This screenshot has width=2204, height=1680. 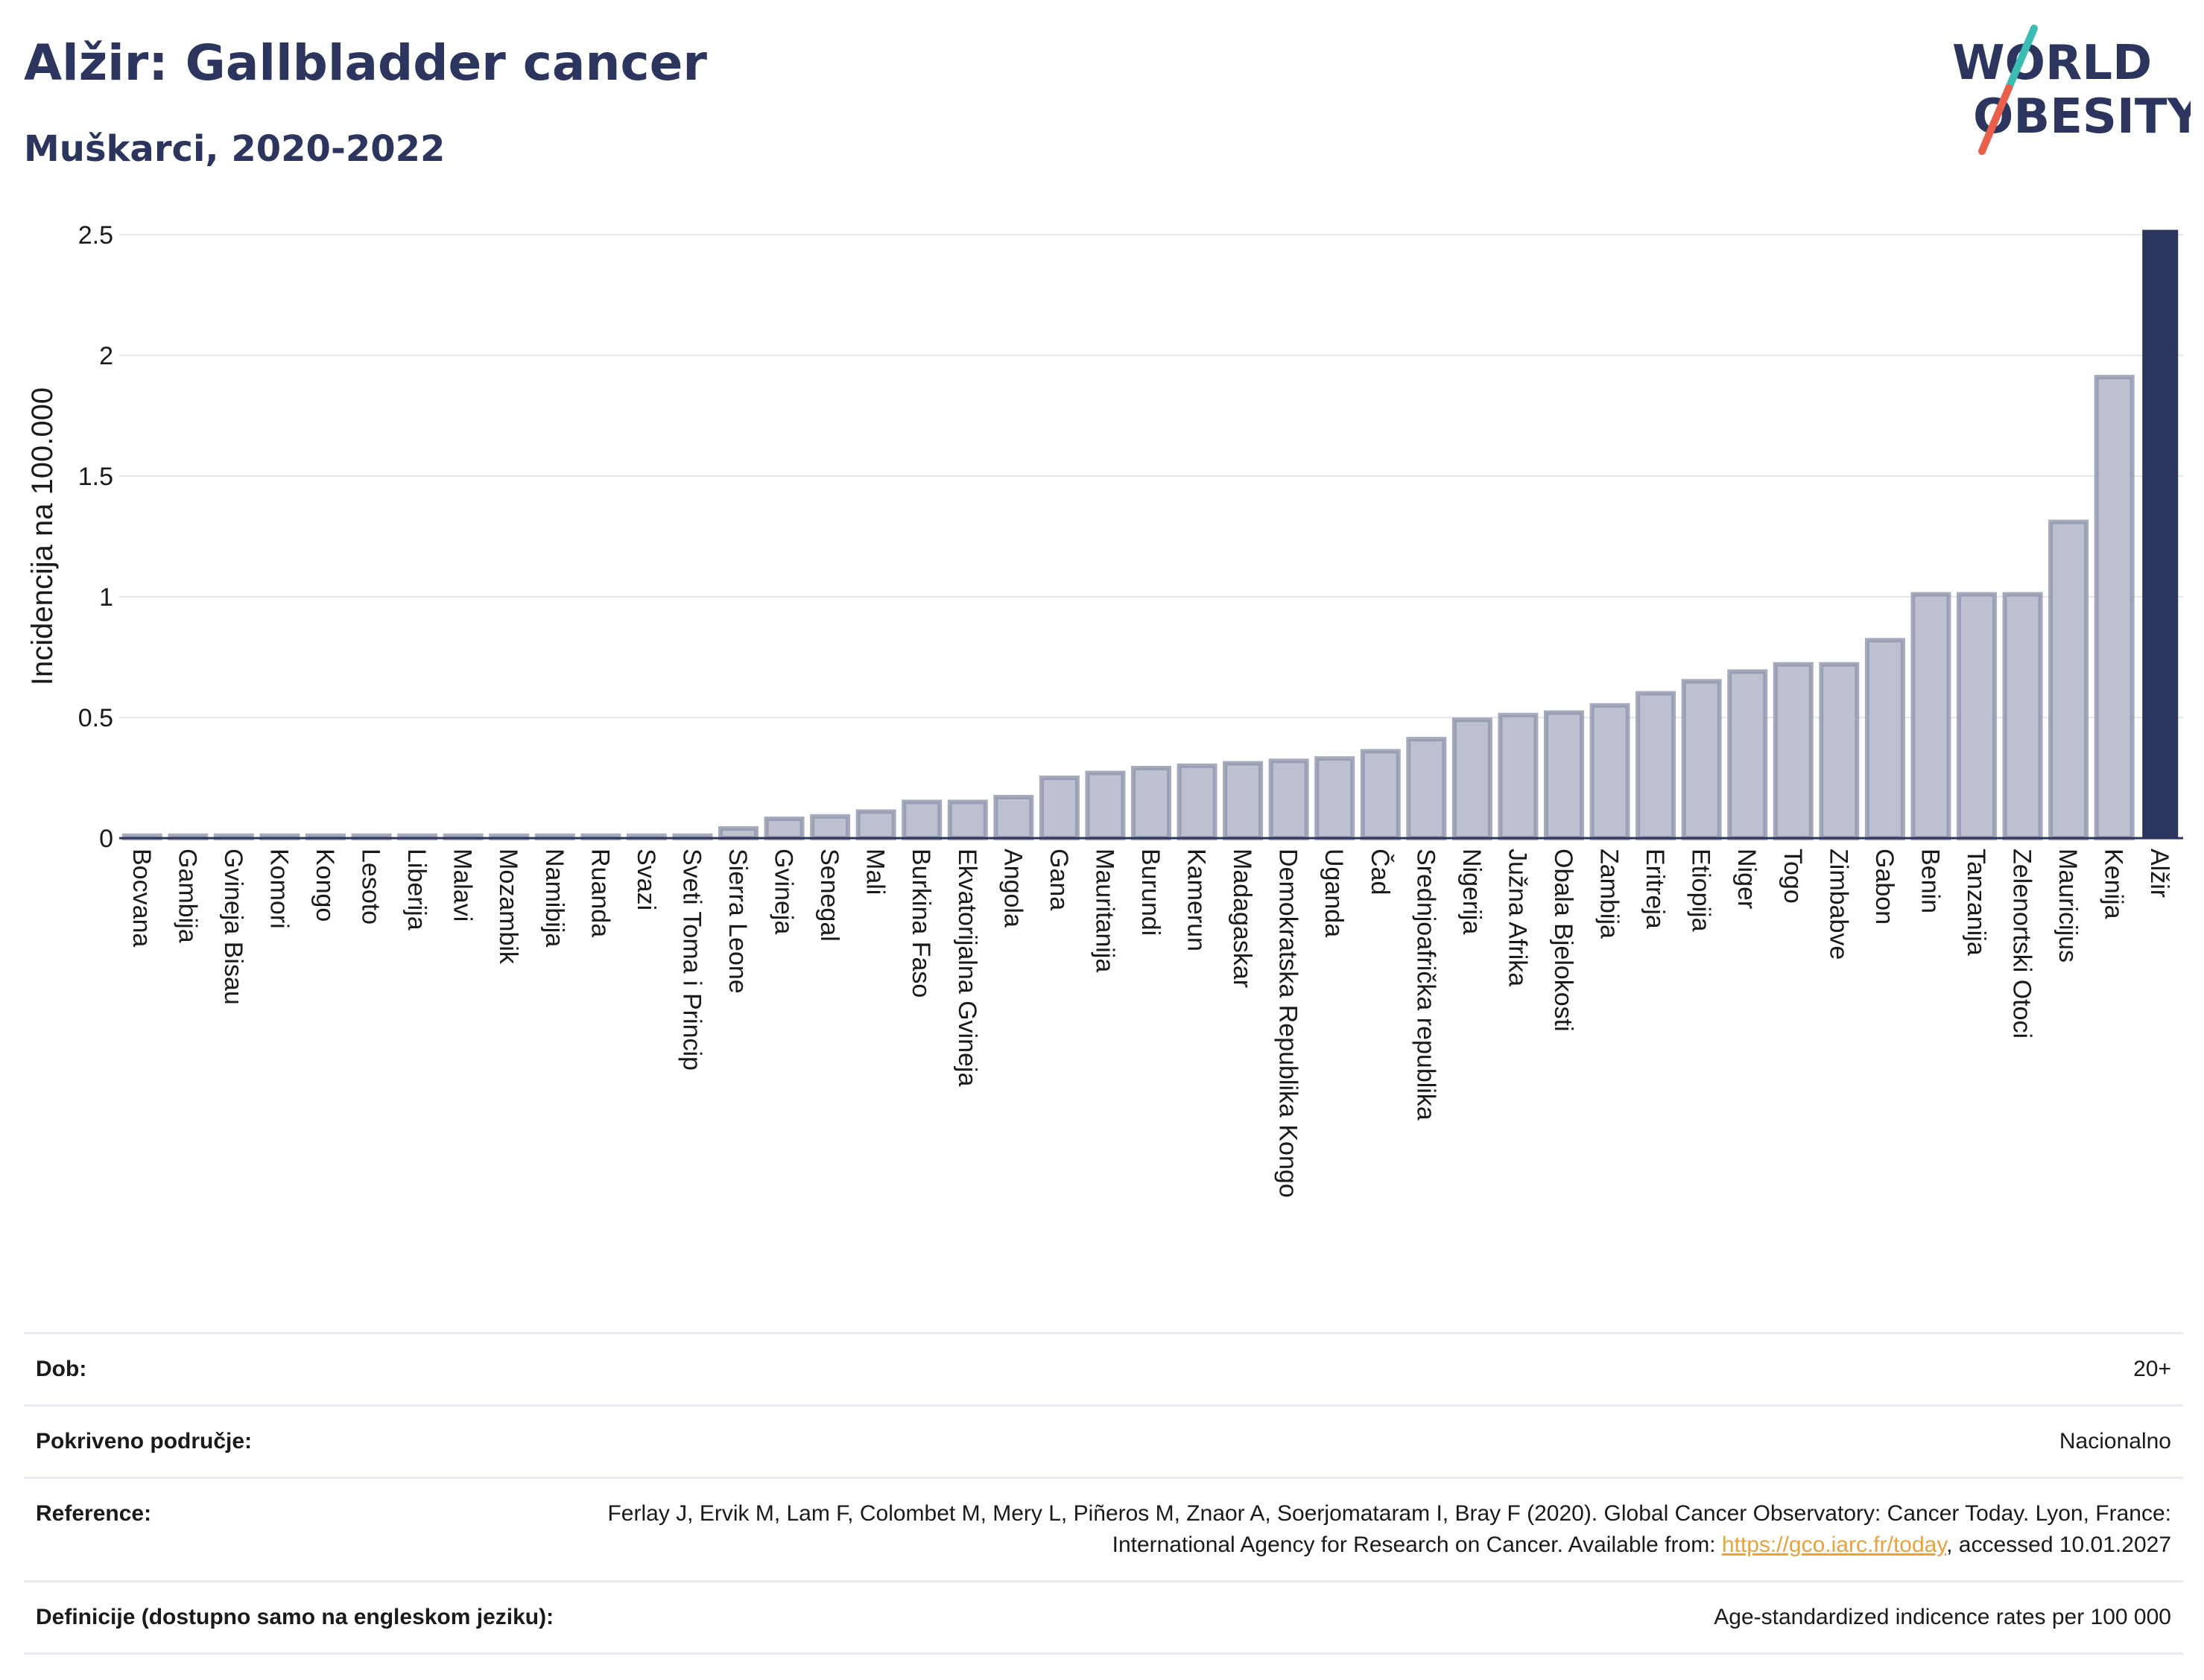 I want to click on x-tick-label: Kenija, so click(x=2114, y=884).